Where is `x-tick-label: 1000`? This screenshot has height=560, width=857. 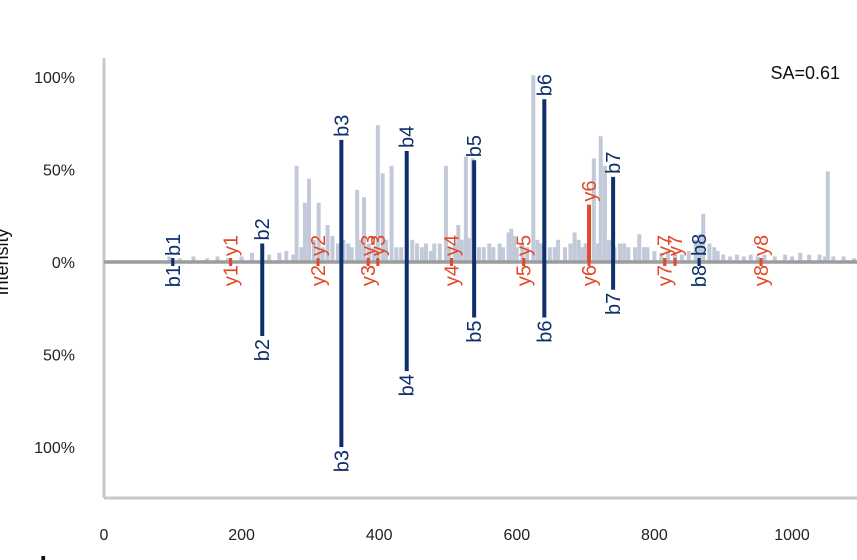 x-tick-label: 1000 is located at coordinates (792, 535).